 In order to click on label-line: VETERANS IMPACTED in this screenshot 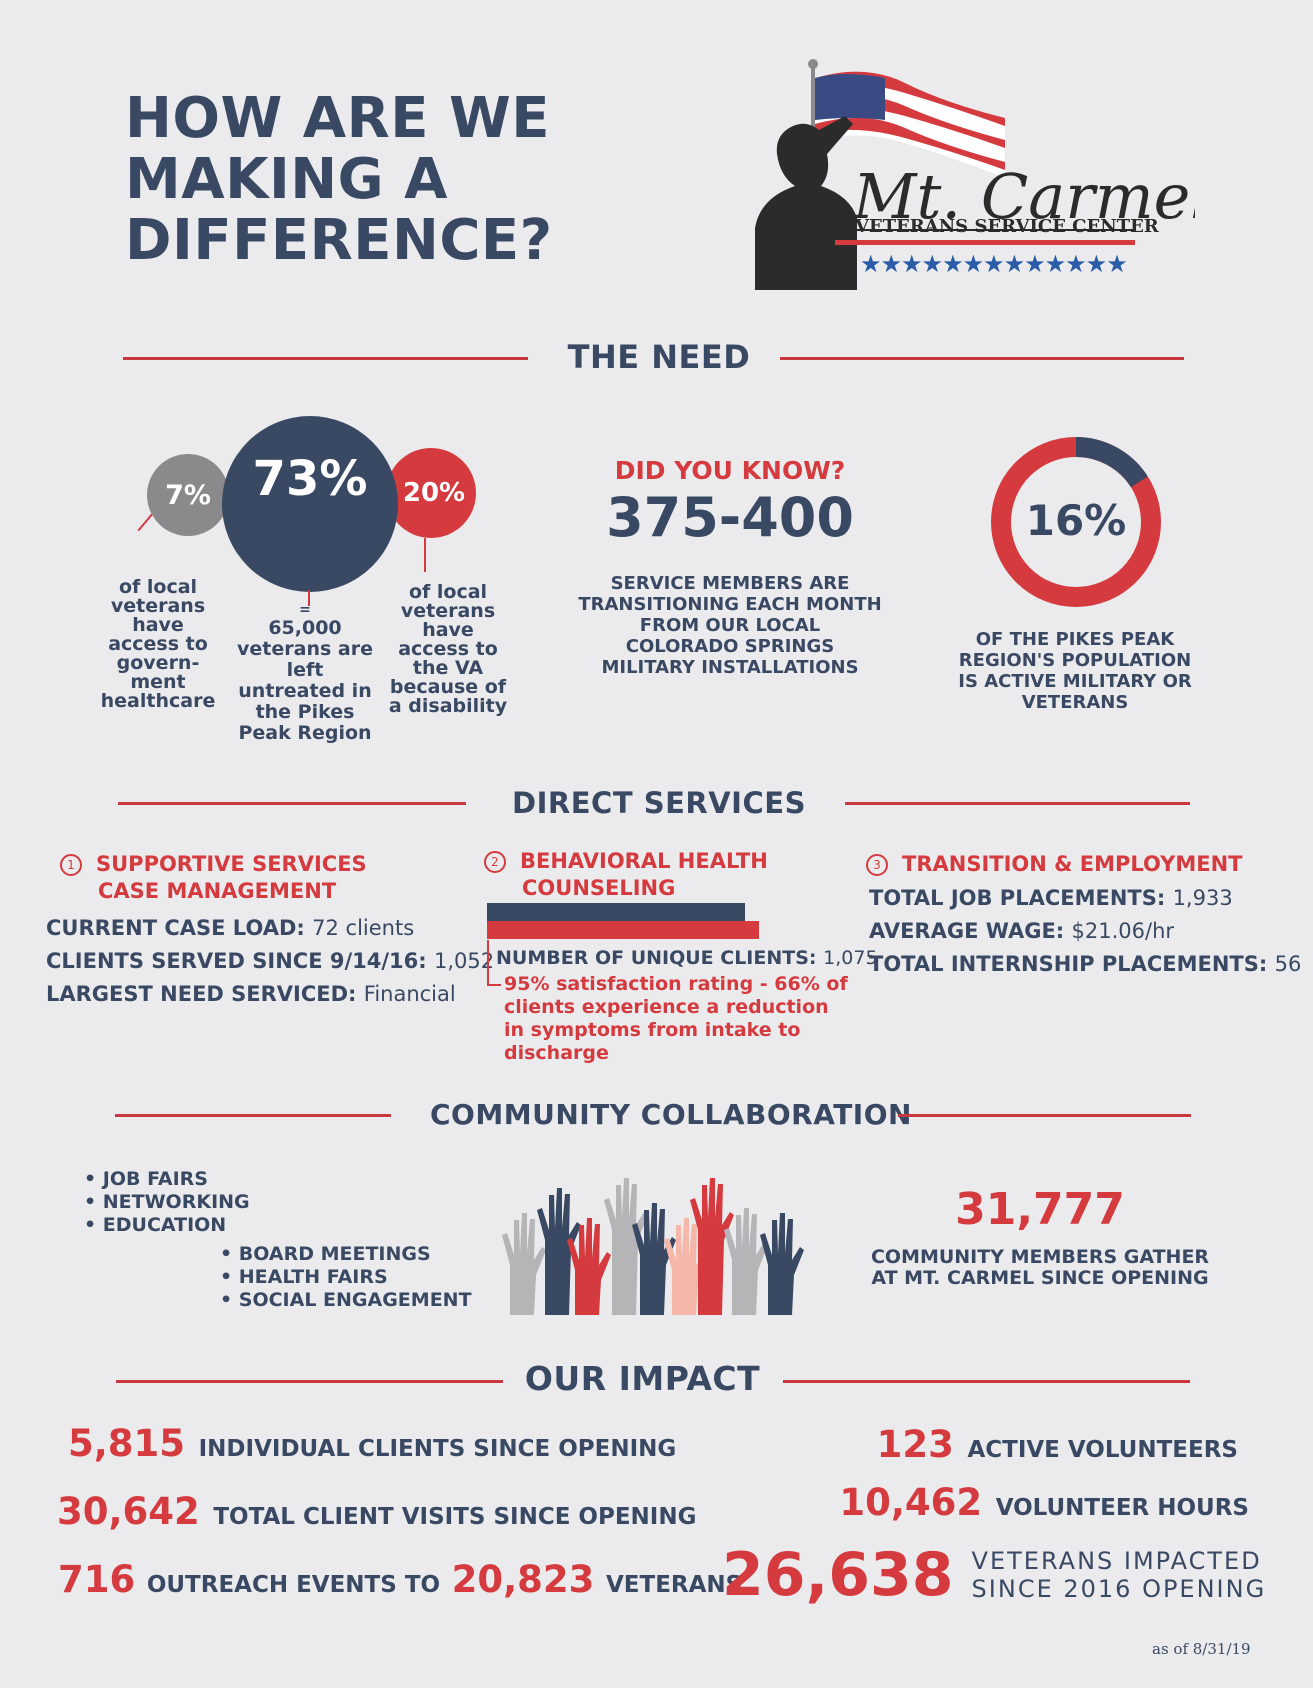, I will do `click(1116, 1561)`.